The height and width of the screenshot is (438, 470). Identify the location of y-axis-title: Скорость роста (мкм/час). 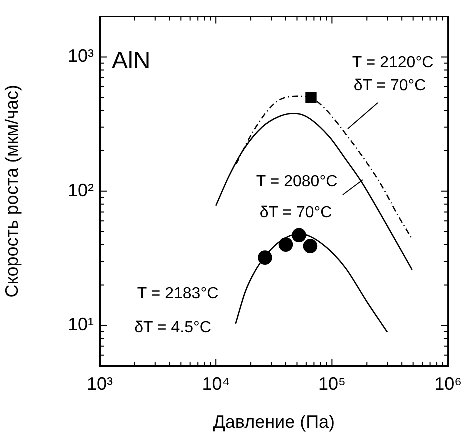
(12, 191).